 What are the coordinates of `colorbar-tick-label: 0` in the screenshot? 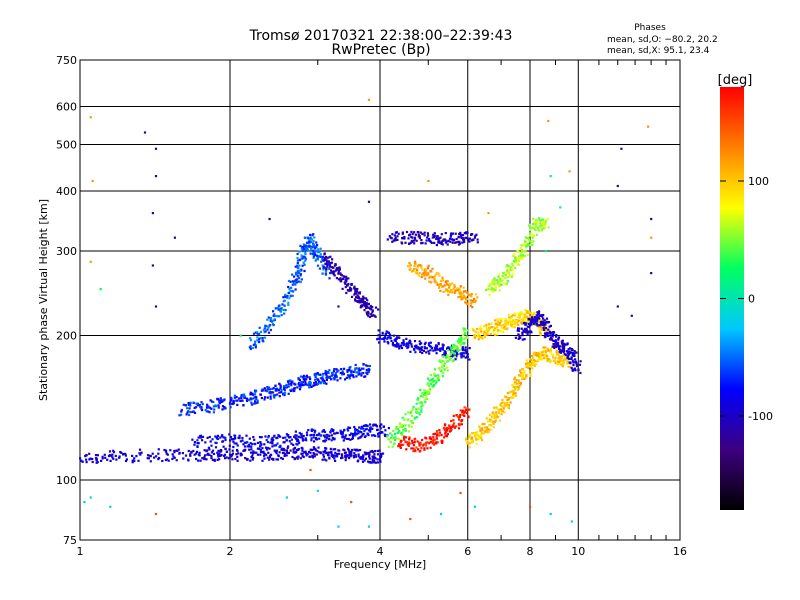 It's located at (751, 299).